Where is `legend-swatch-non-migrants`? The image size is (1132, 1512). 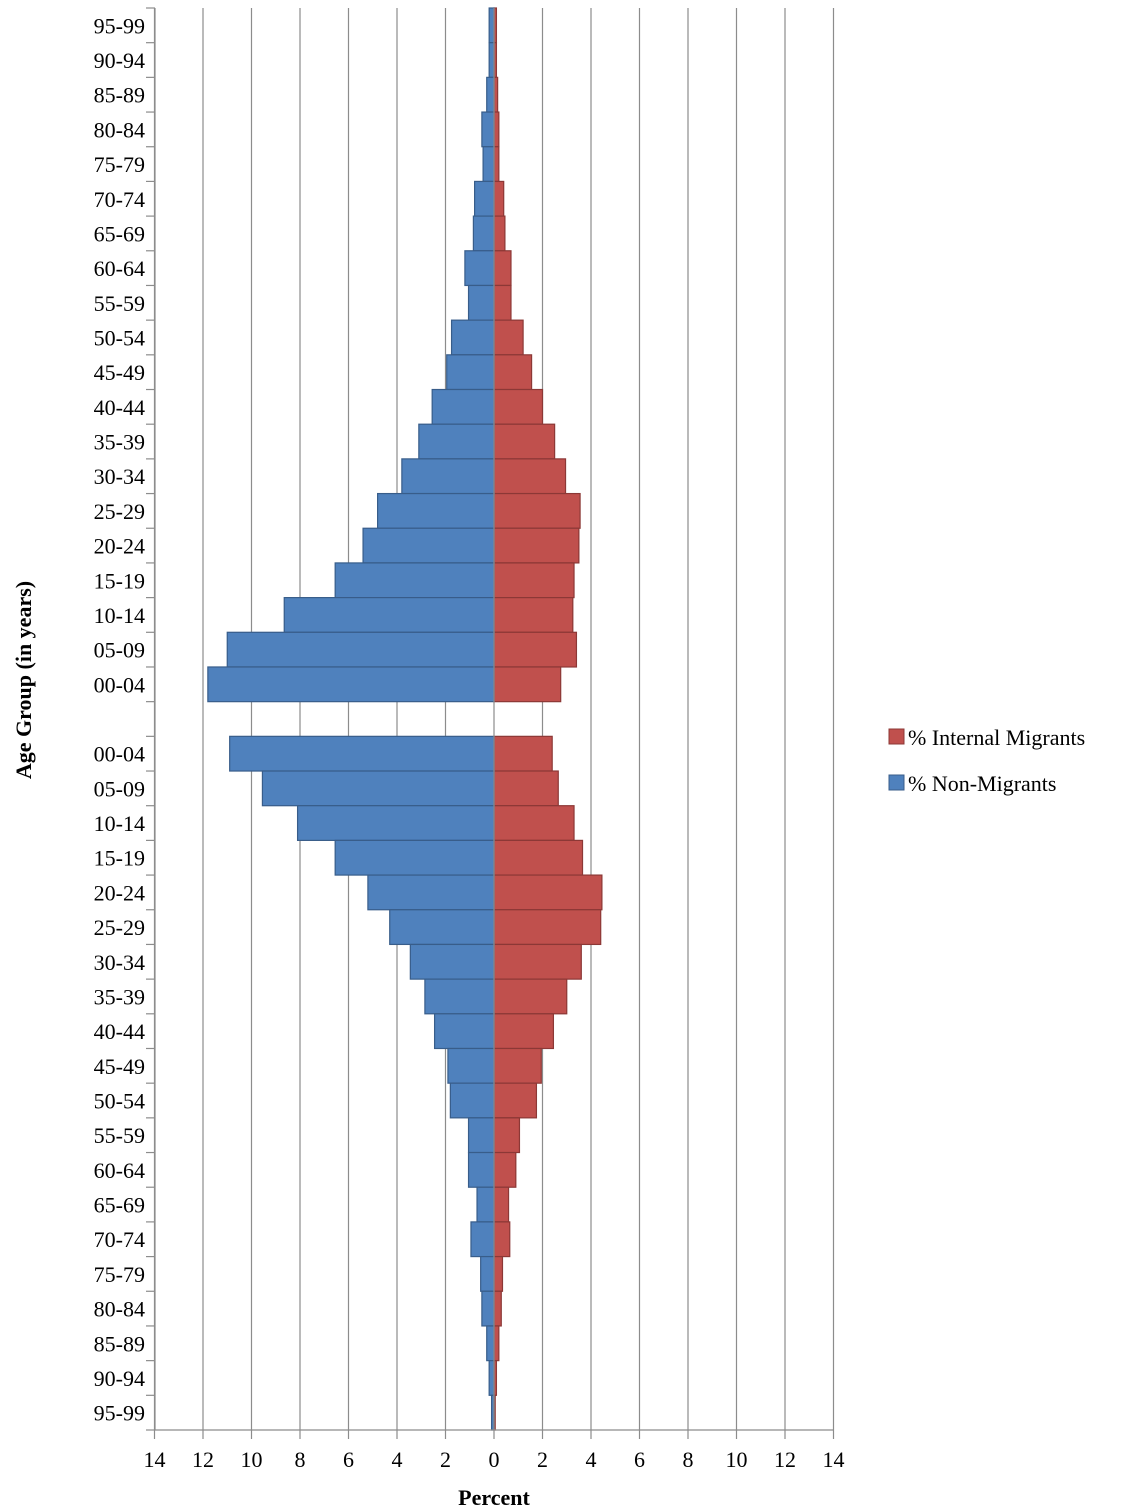 legend-swatch-non-migrants is located at coordinates (896, 782).